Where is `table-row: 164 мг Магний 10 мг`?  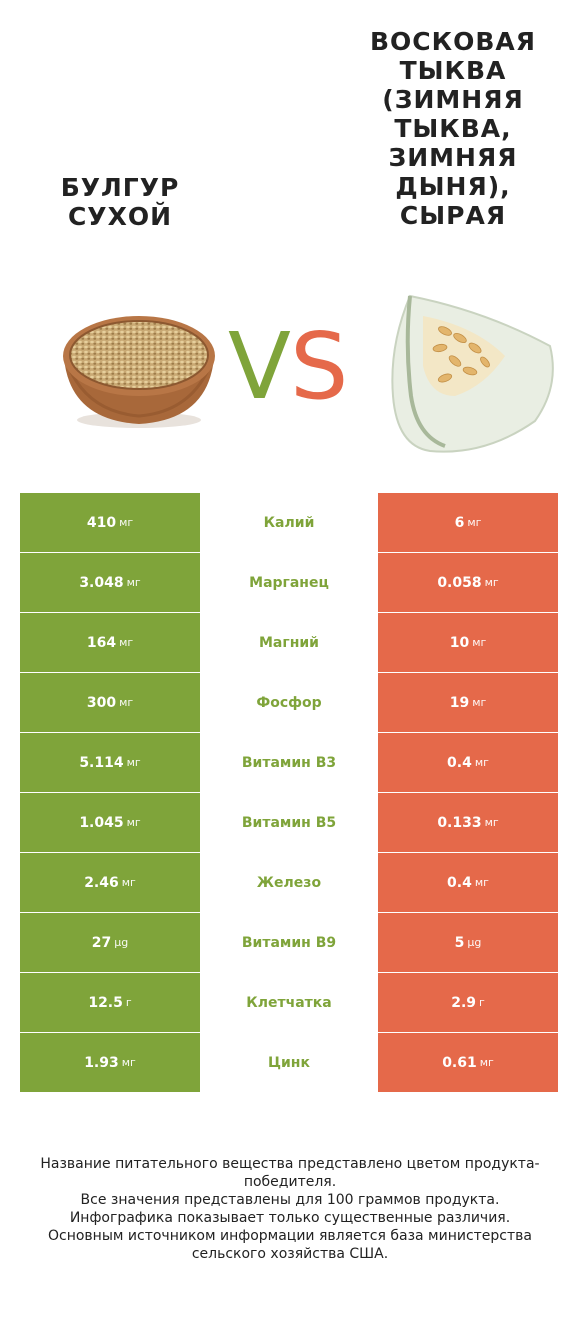
table-row: 164 мг Магний 10 мг is located at coordinates (289, 643).